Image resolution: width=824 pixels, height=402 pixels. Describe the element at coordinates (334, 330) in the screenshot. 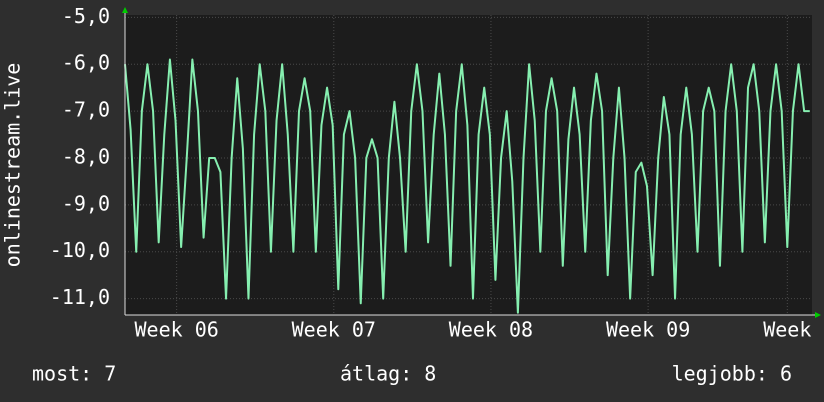

I see `x-tick-label: Week 07` at that location.